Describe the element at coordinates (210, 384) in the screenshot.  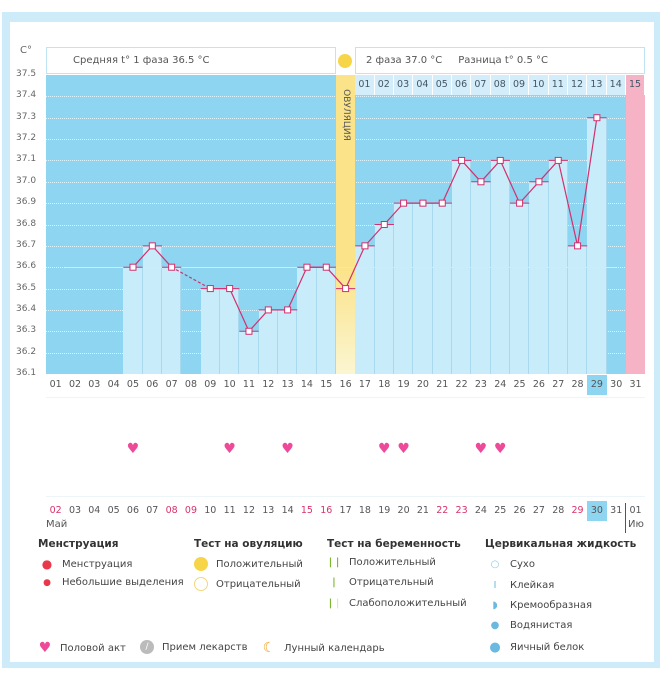
I see `day-label: 09` at that location.